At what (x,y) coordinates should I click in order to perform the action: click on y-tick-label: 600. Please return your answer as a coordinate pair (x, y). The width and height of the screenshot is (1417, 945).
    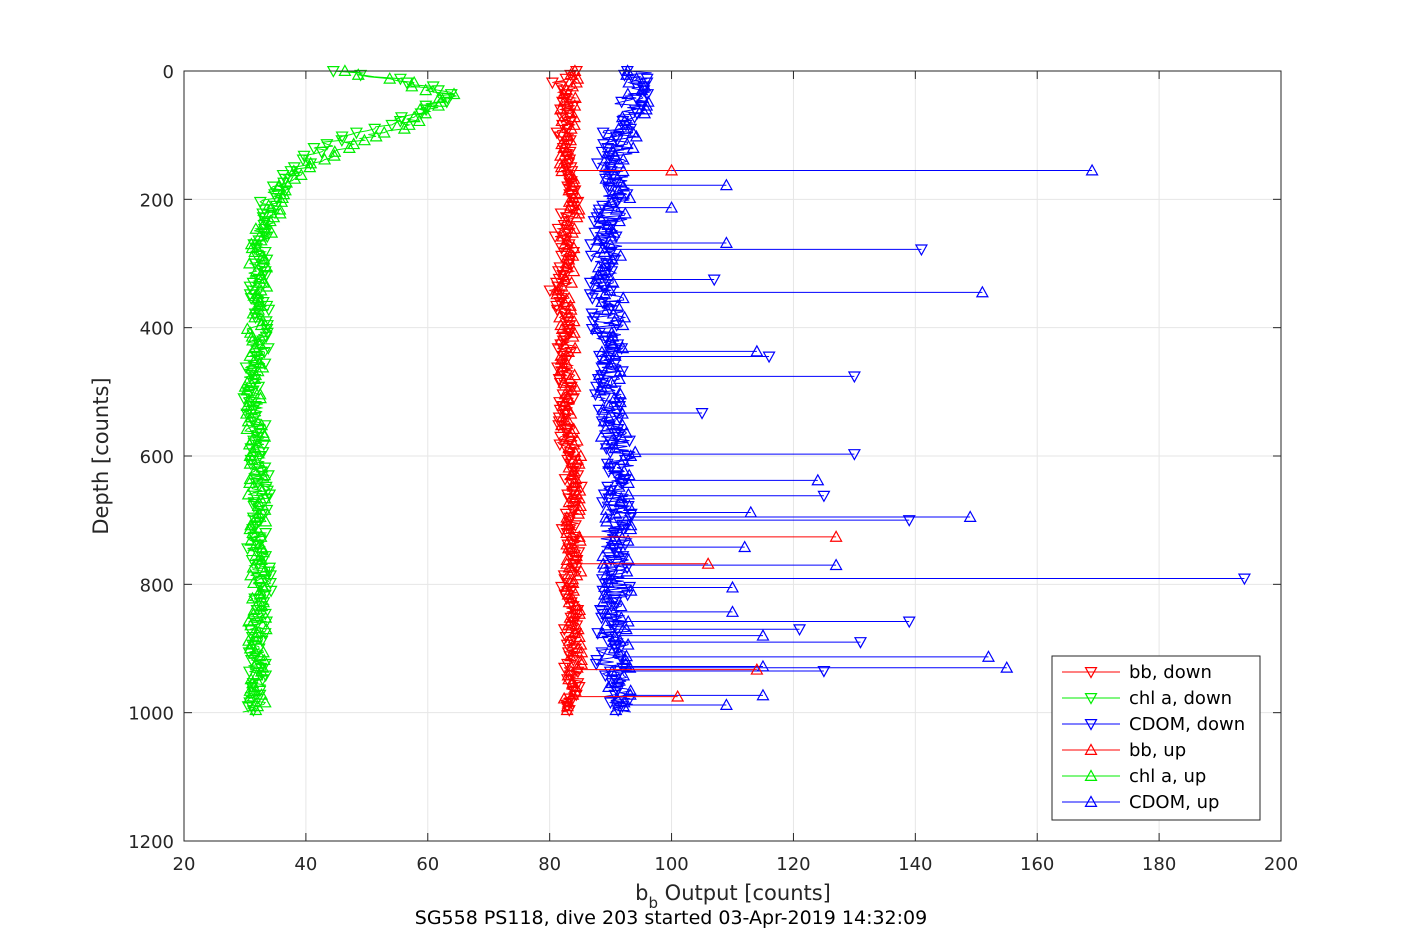
    Looking at the image, I should click on (157, 457).